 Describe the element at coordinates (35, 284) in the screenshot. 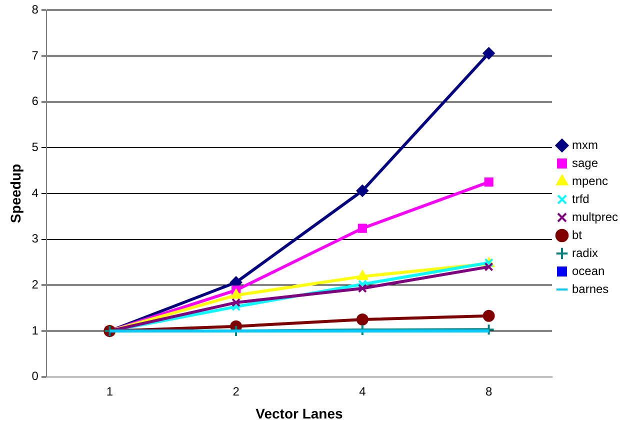

I see `y-tick-label: 2` at that location.